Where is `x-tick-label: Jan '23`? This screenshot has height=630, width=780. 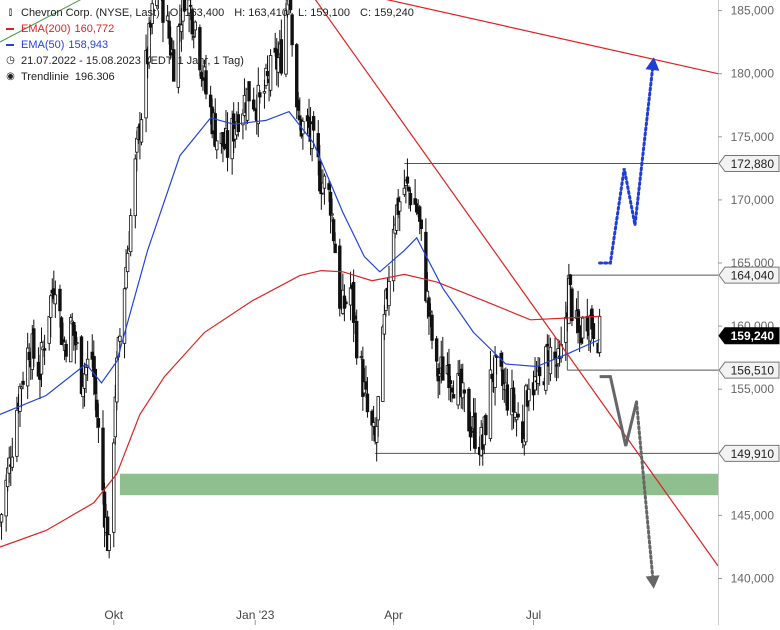
x-tick-label: Jan '23 is located at coordinates (255, 615).